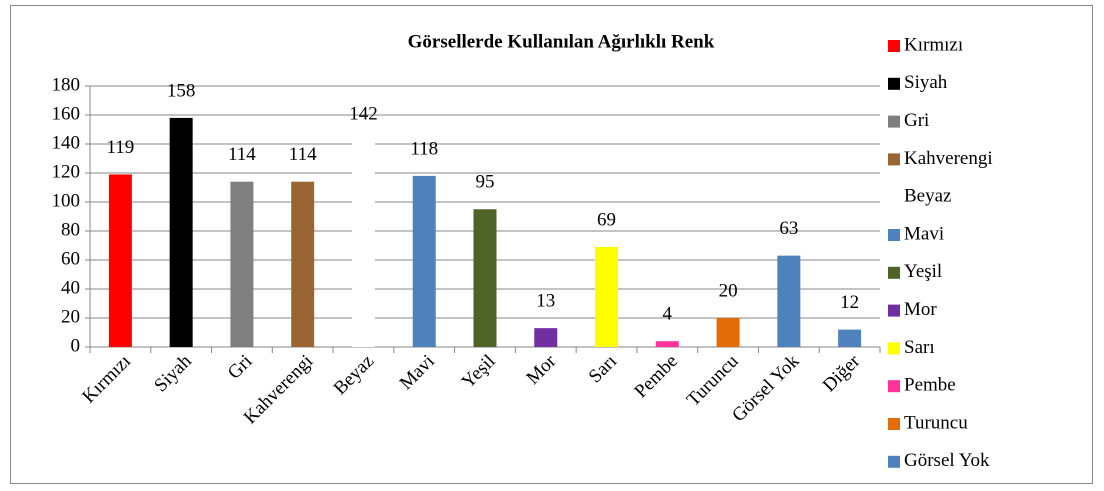  What do you see at coordinates (948, 158) in the screenshot?
I see `legend-label: Kahverengi` at bounding box center [948, 158].